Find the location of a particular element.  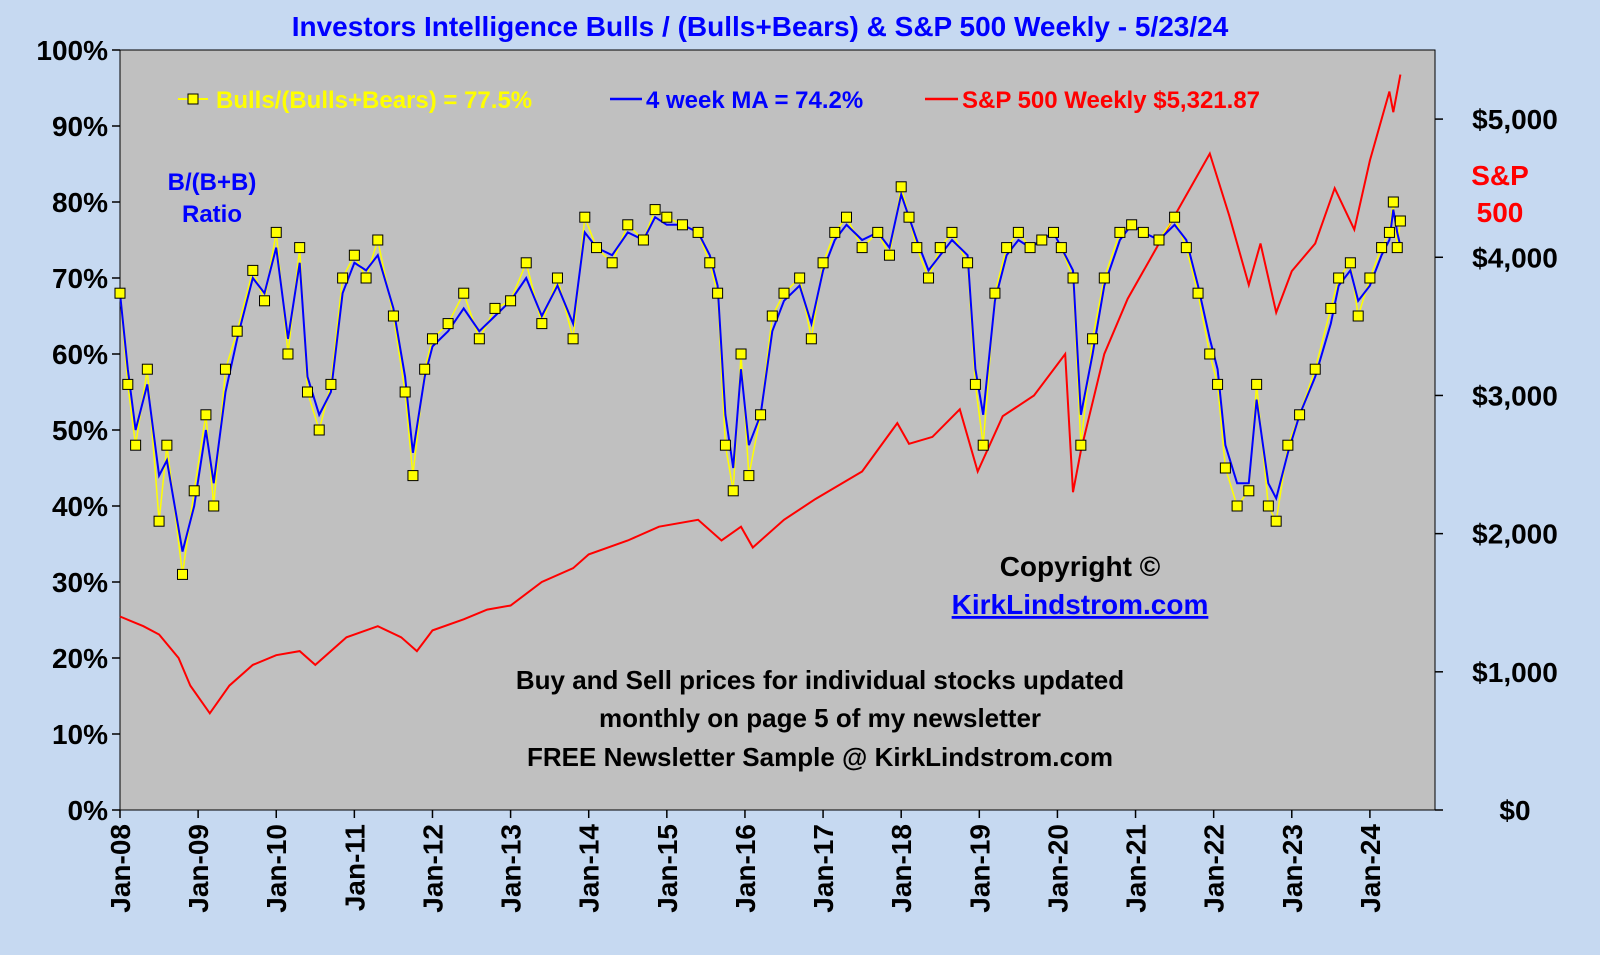

copyright-text: Copyright © is located at coordinates (1080, 566).